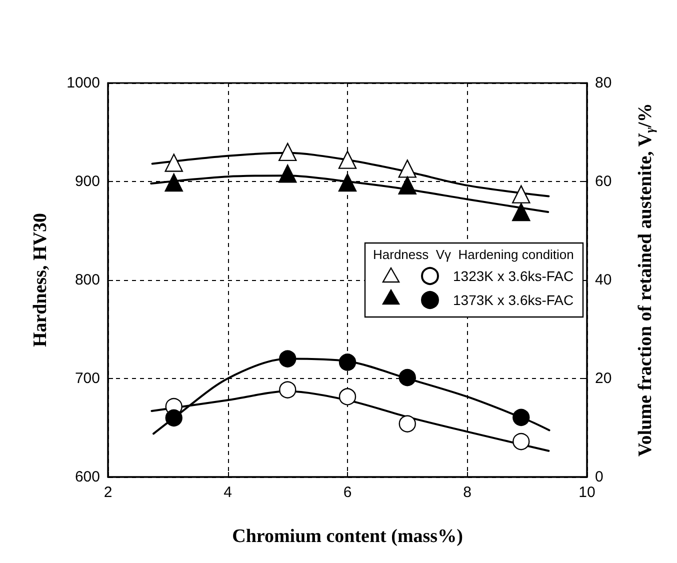 The width and height of the screenshot is (677, 563). What do you see at coordinates (603, 181) in the screenshot?
I see `y2-tick-label: 60` at bounding box center [603, 181].